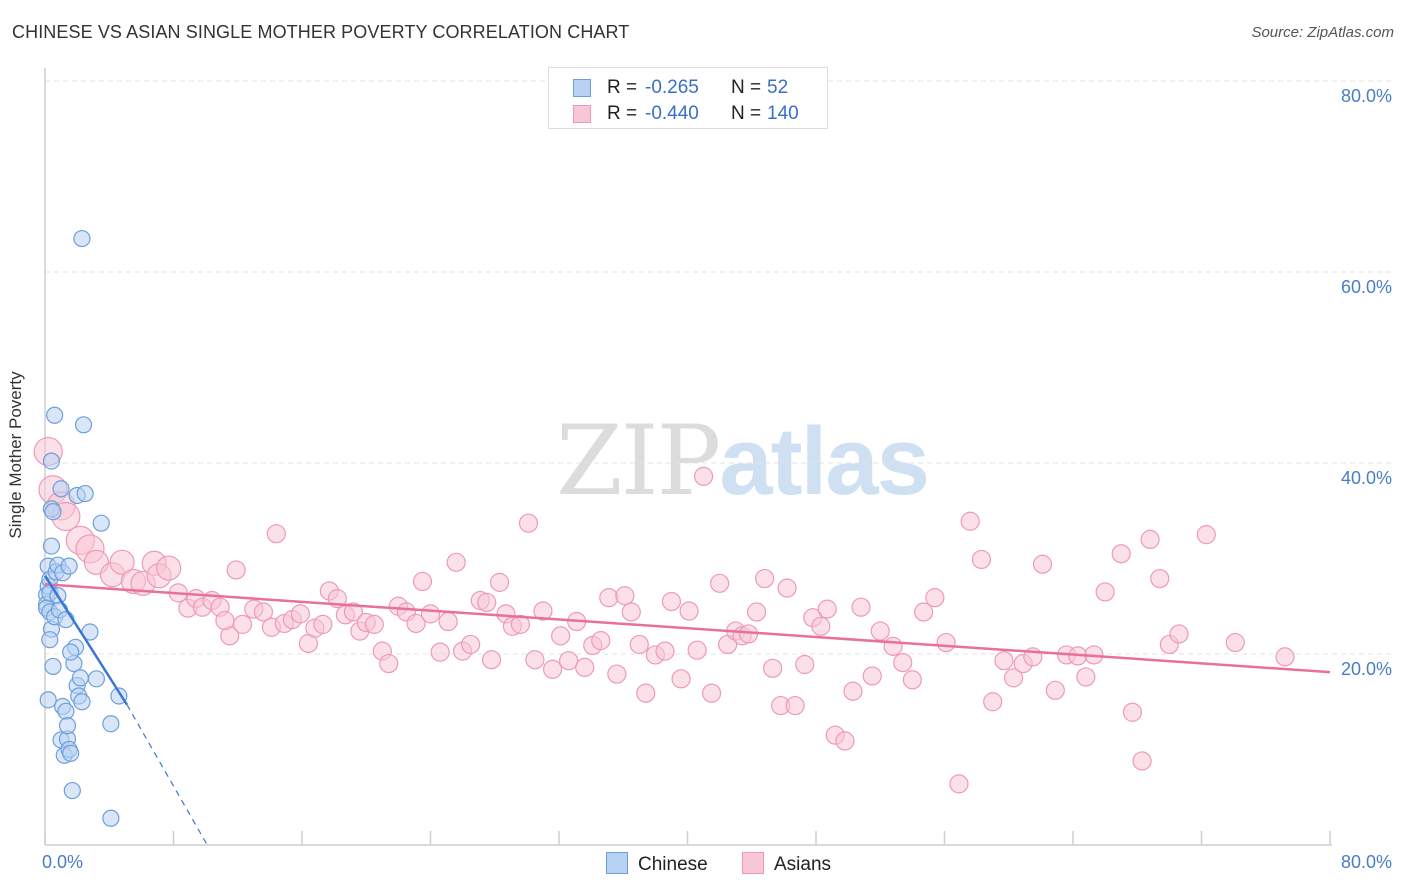 The width and height of the screenshot is (1406, 892). Describe the element at coordinates (783, 113) in the screenshot. I see `asians-n-value: 140` at that location.